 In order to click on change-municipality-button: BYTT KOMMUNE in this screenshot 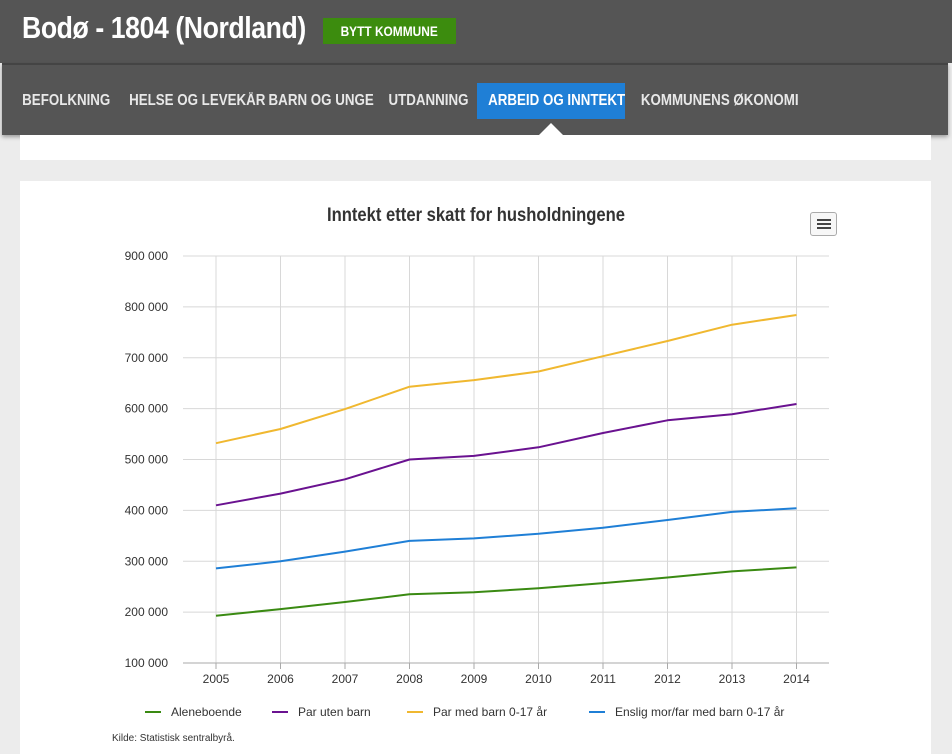, I will do `click(389, 31)`.